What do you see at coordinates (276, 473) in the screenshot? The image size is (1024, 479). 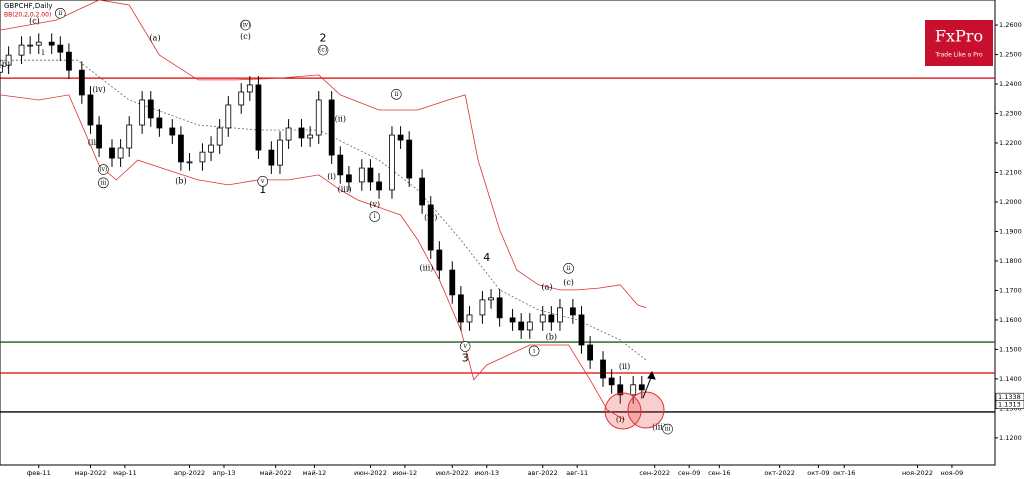 I see `x-tick-label: май-2022` at bounding box center [276, 473].